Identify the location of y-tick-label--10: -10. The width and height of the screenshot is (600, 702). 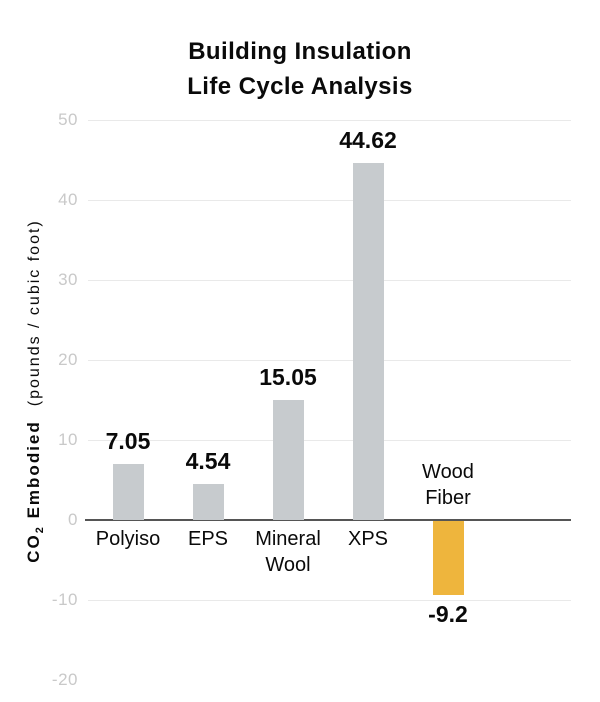
(64, 599).